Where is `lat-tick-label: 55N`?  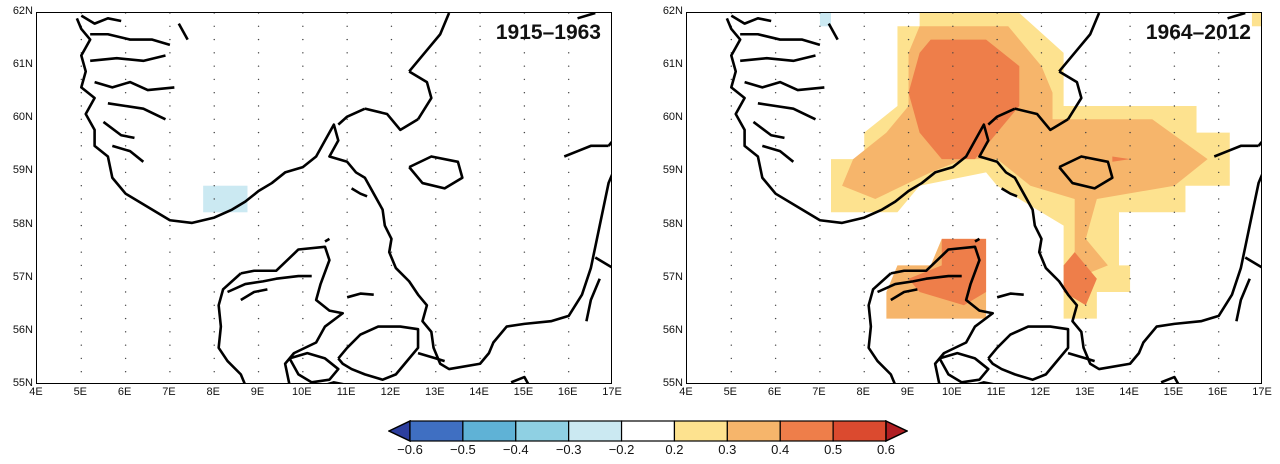
lat-tick-label: 55N is located at coordinates (22, 383).